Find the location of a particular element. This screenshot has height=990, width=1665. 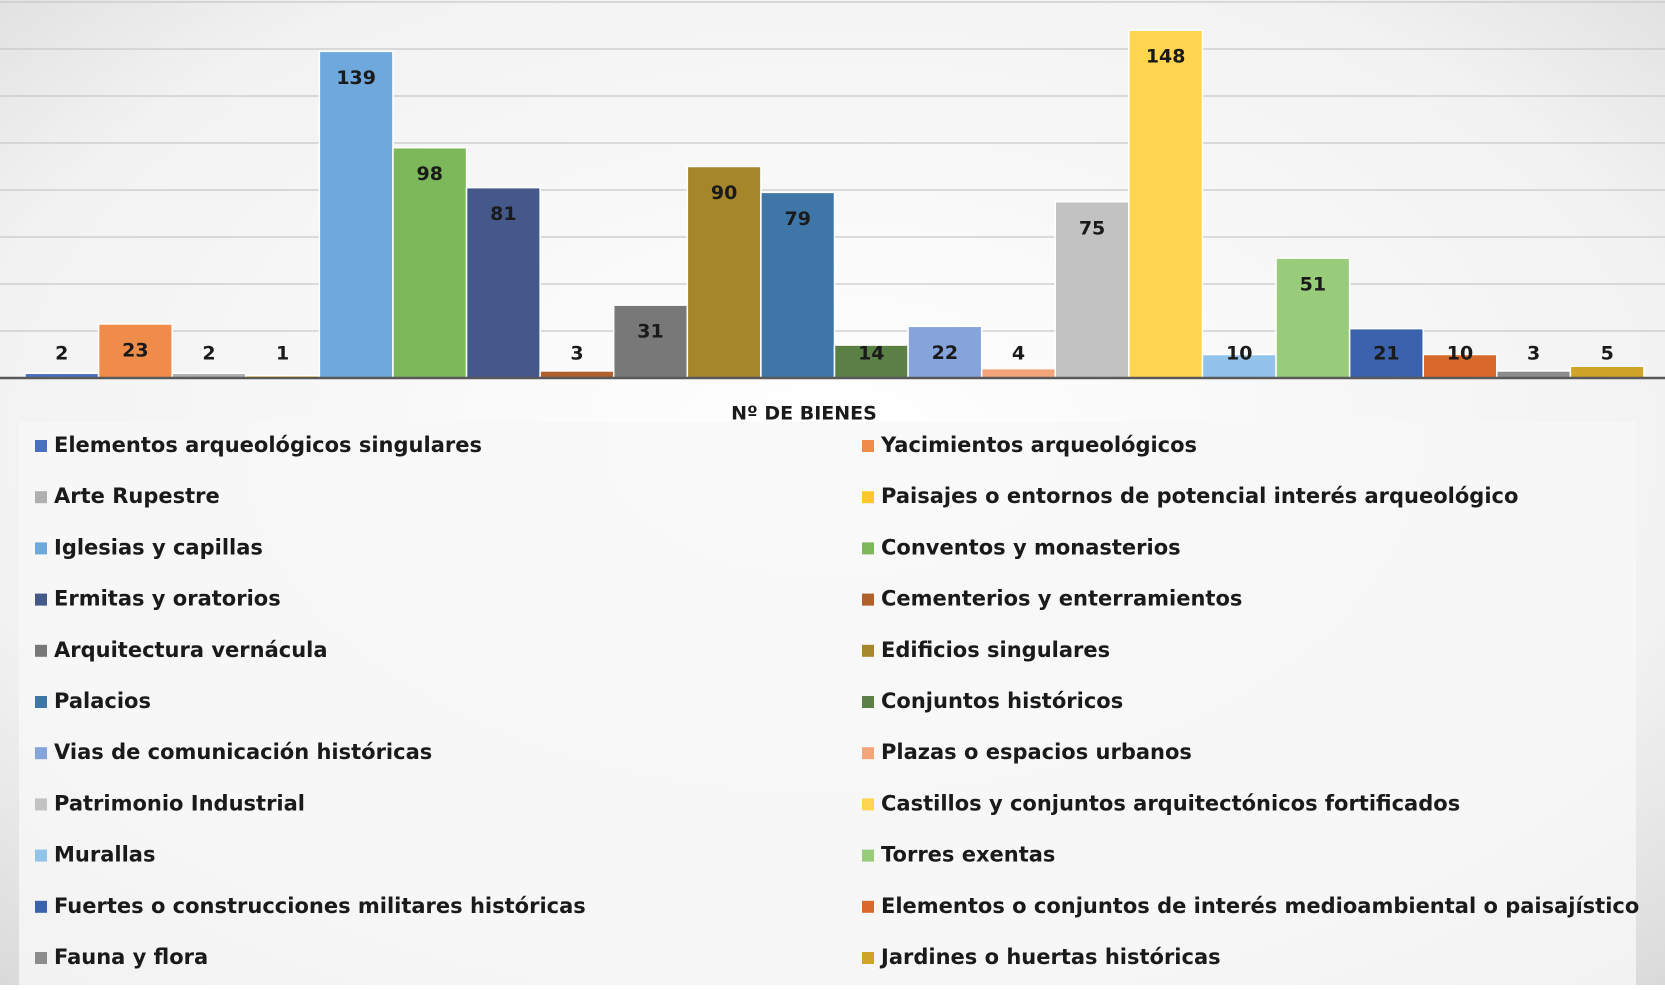

legend-label: Yacimientos arqueológicos is located at coordinates (1038, 445).